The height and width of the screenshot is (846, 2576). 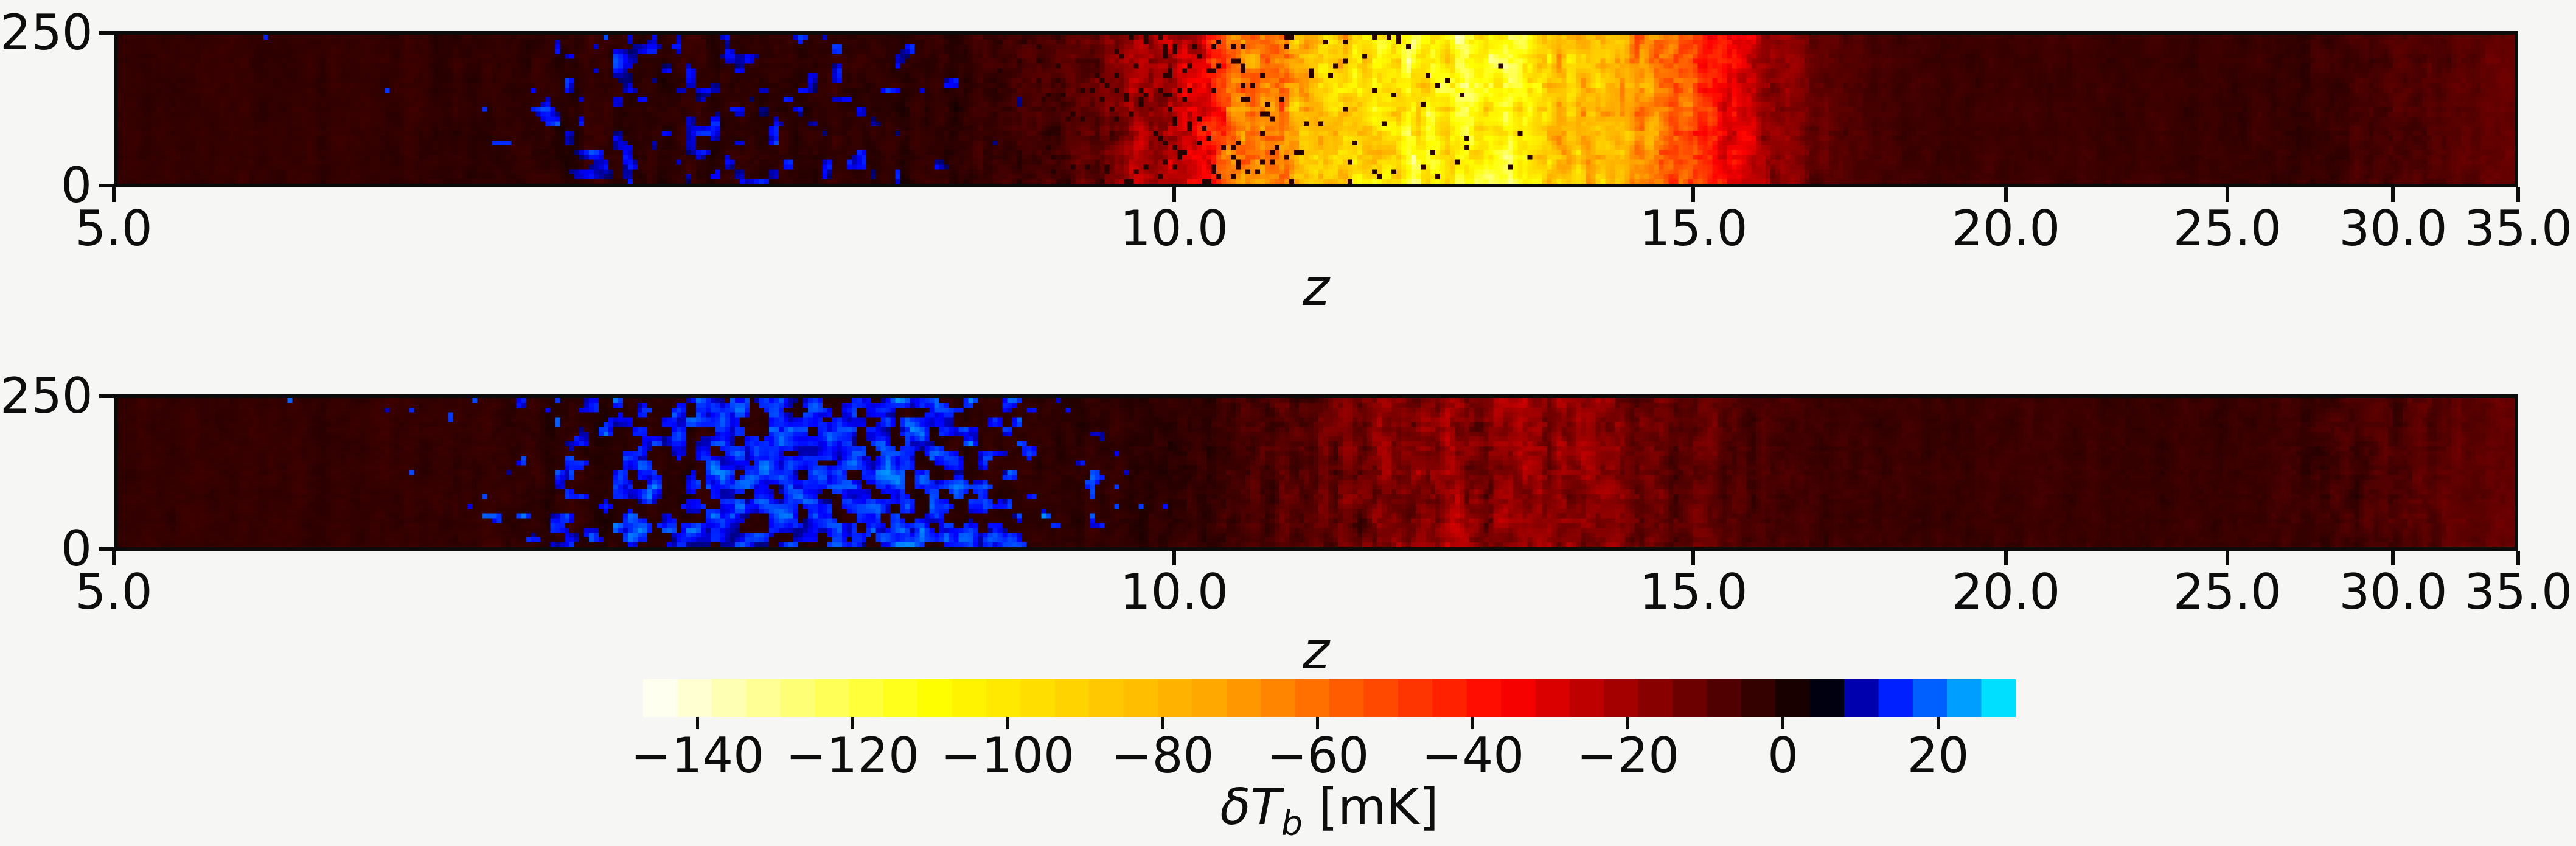 What do you see at coordinates (1783, 755) in the screenshot?
I see `colorbar-tick-label: 0` at bounding box center [1783, 755].